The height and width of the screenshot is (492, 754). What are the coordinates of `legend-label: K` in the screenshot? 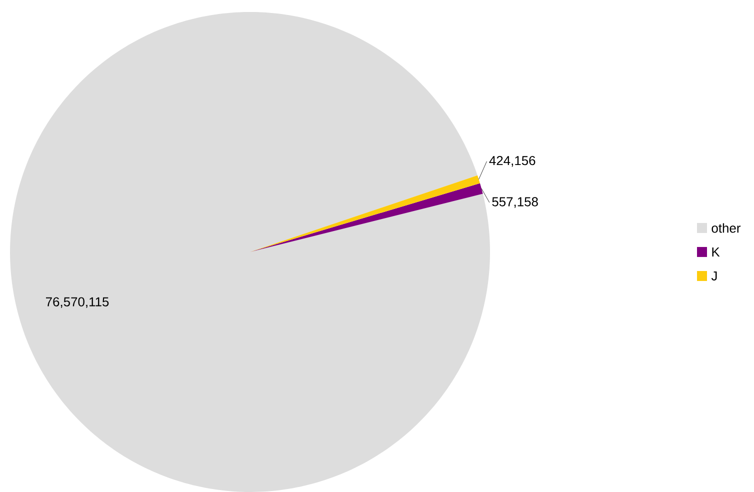 It's located at (716, 252).